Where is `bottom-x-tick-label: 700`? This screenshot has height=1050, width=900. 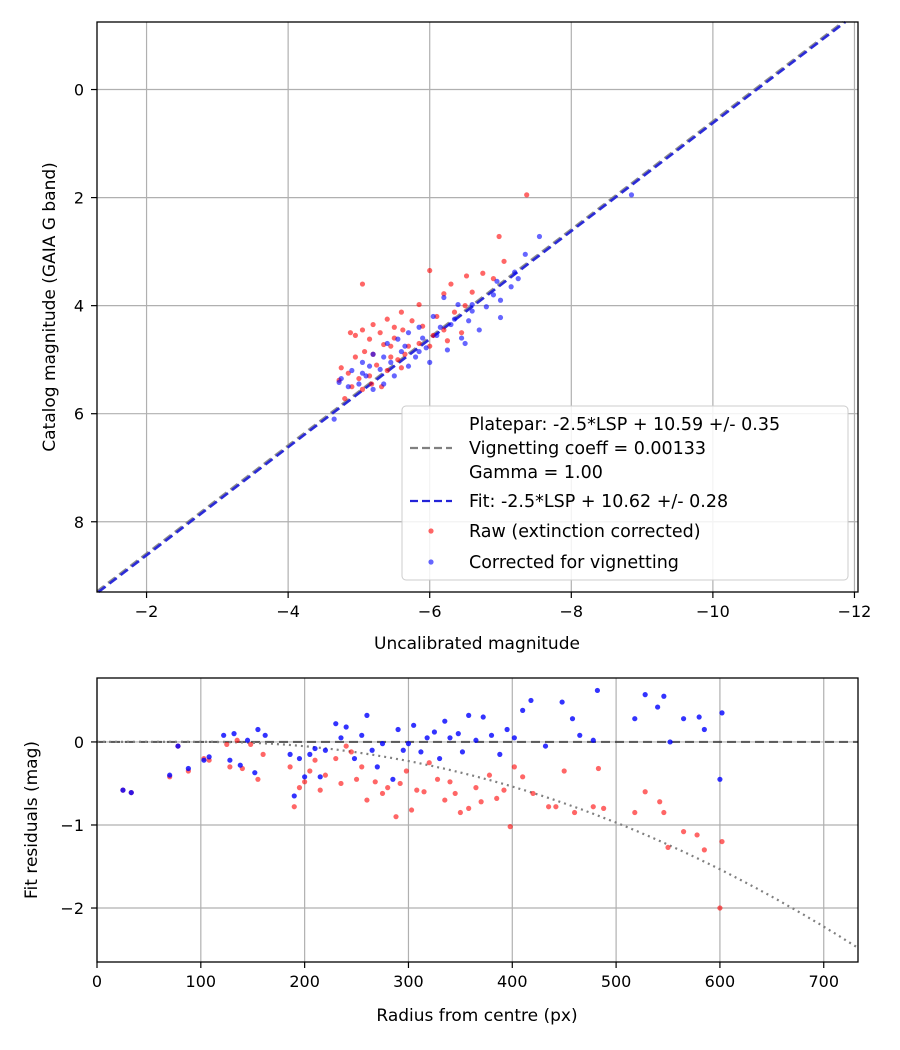 bottom-x-tick-label: 700 is located at coordinates (823, 981).